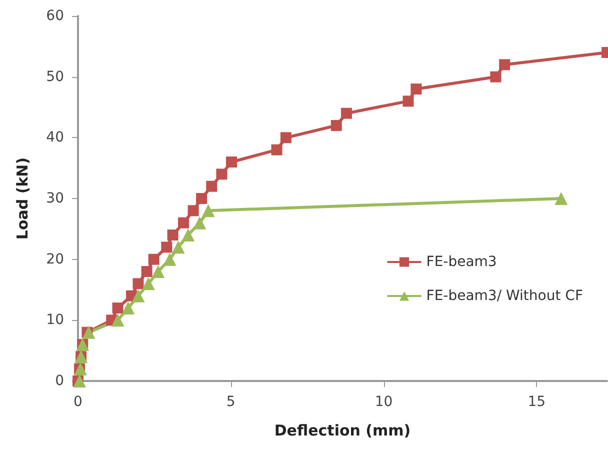 The width and height of the screenshot is (608, 450). I want to click on legend-label: FE-beam3/ Without CF, so click(504, 296).